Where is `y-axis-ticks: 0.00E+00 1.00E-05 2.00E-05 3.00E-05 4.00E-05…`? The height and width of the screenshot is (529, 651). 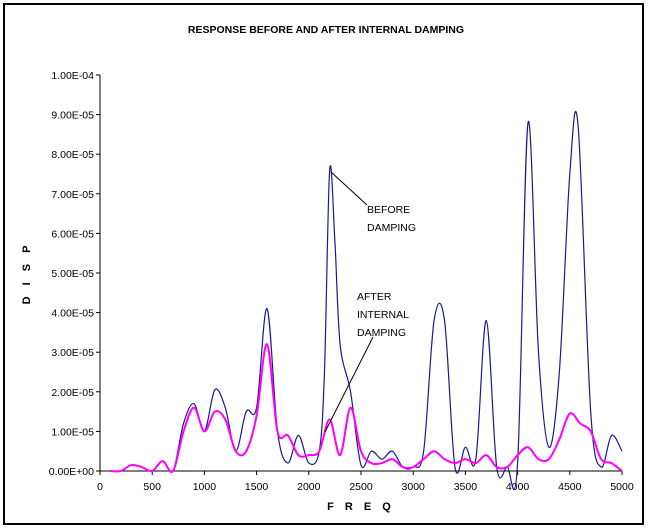 y-axis-ticks: 0.00E+00 1.00E-05 2.00E-05 3.00E-05 4.00E-05… is located at coordinates (74, 274).